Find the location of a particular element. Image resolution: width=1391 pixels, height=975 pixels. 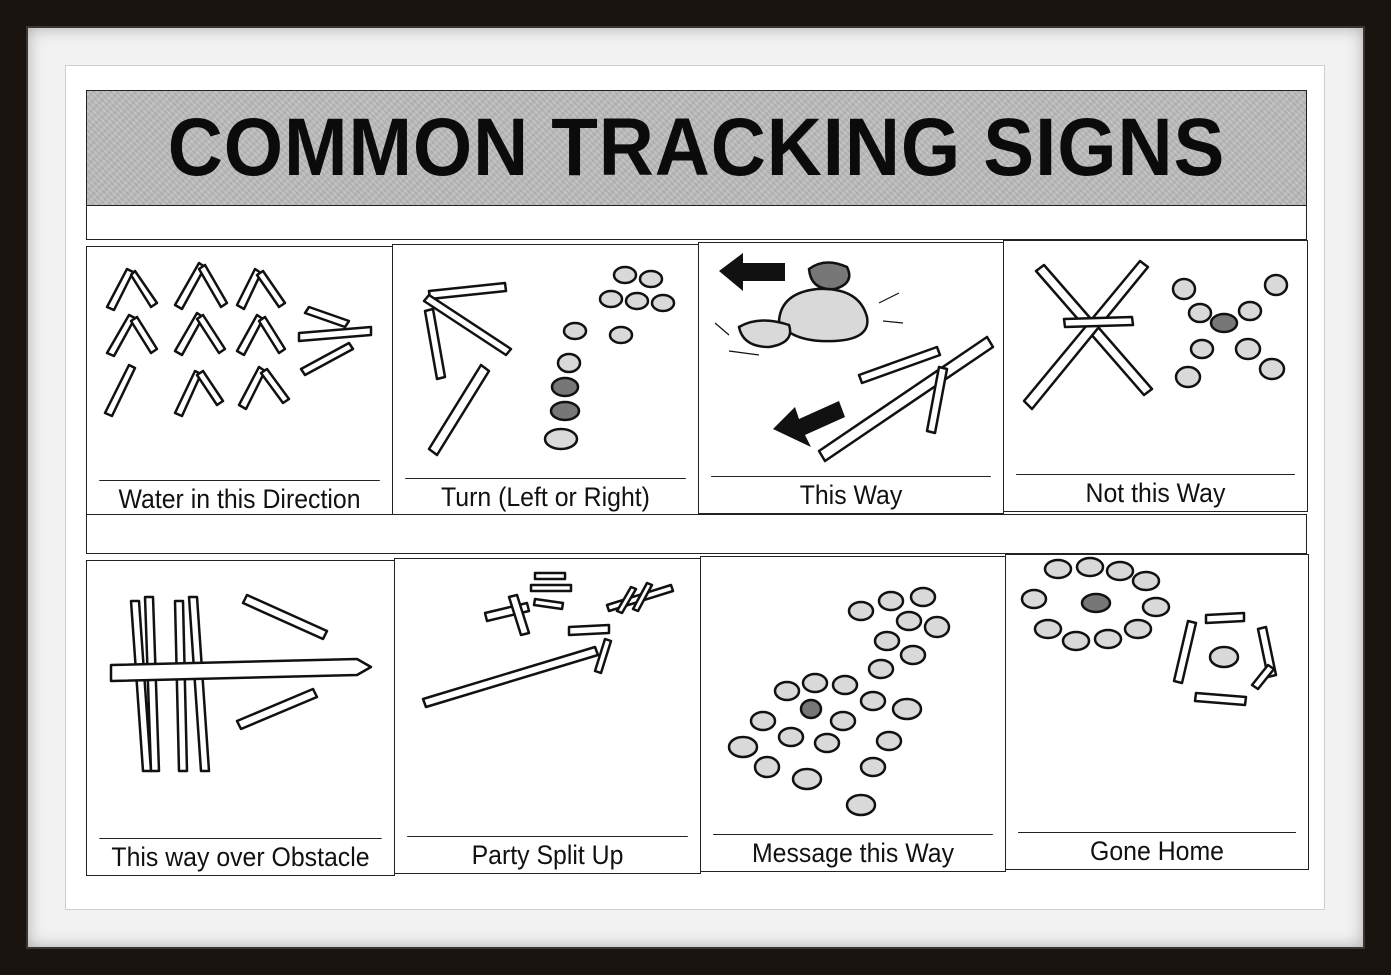

sign-card-turn: Turn (Left or Right) is located at coordinates (545, 380).